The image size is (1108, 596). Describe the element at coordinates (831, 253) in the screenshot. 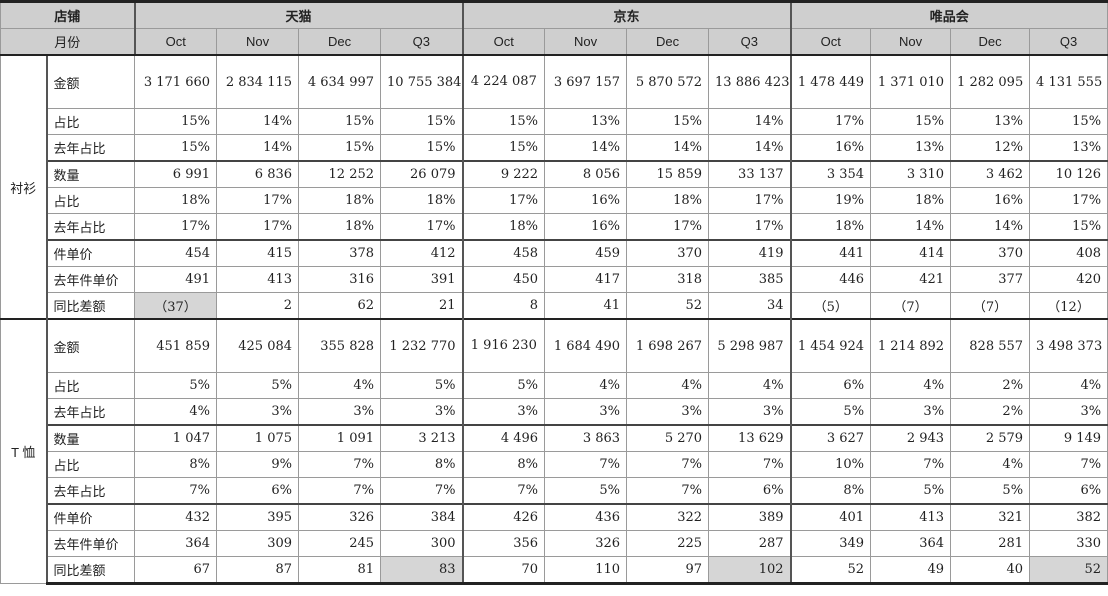

I see `data-cell: 441` at that location.